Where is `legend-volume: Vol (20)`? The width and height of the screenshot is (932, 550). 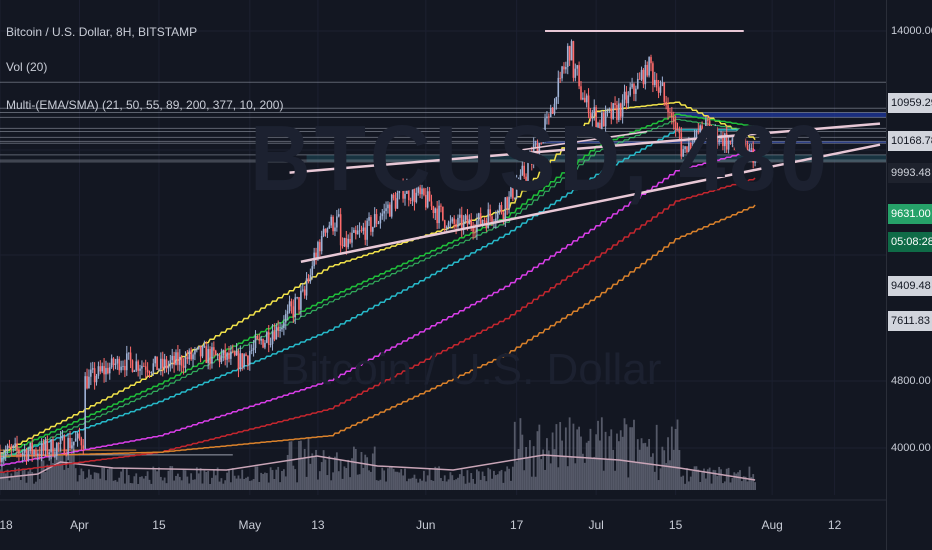 legend-volume: Vol (20) is located at coordinates (27, 67).